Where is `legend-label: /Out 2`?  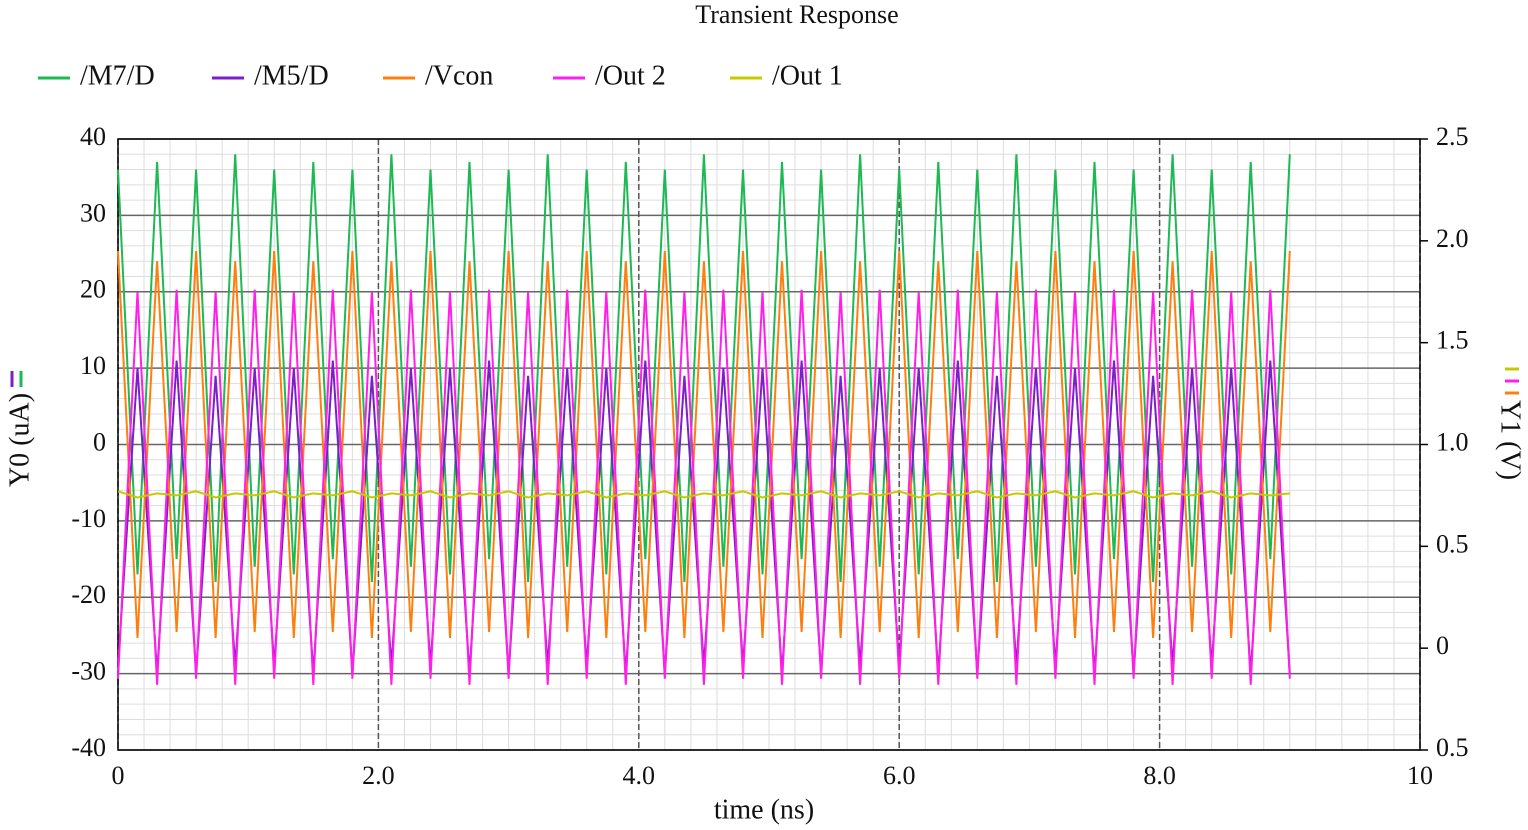 legend-label: /Out 2 is located at coordinates (630, 75).